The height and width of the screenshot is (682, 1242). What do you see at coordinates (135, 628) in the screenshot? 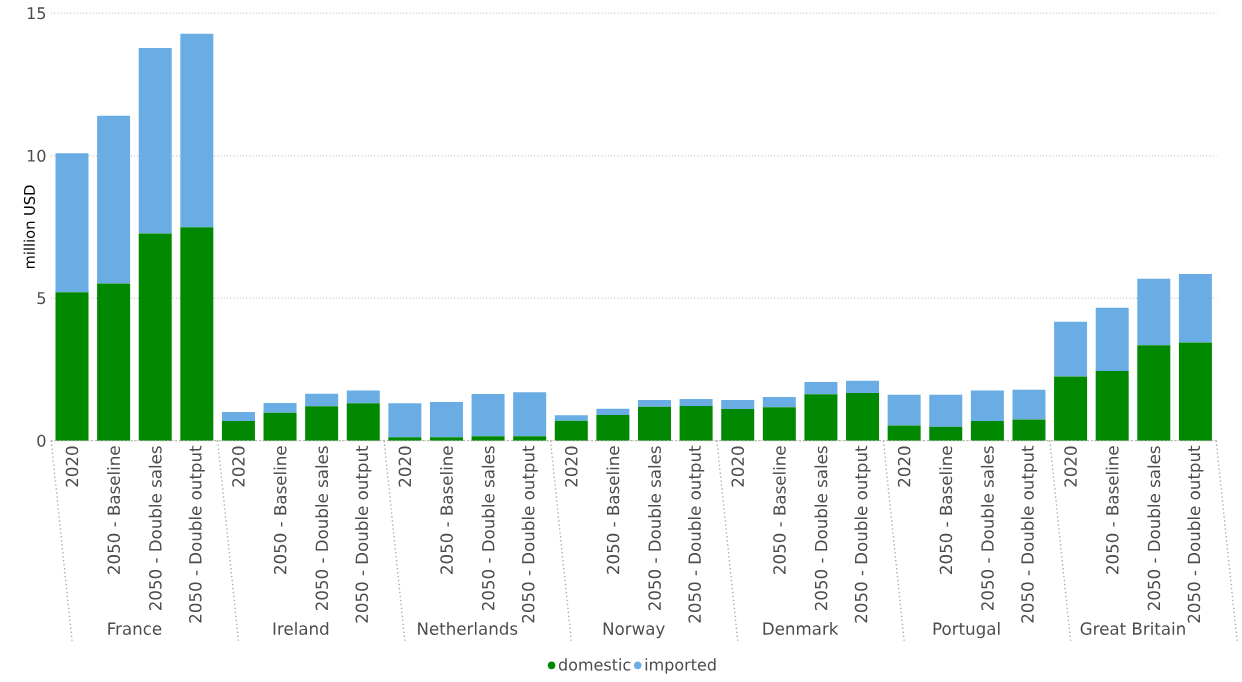
I see `text: France` at bounding box center [135, 628].